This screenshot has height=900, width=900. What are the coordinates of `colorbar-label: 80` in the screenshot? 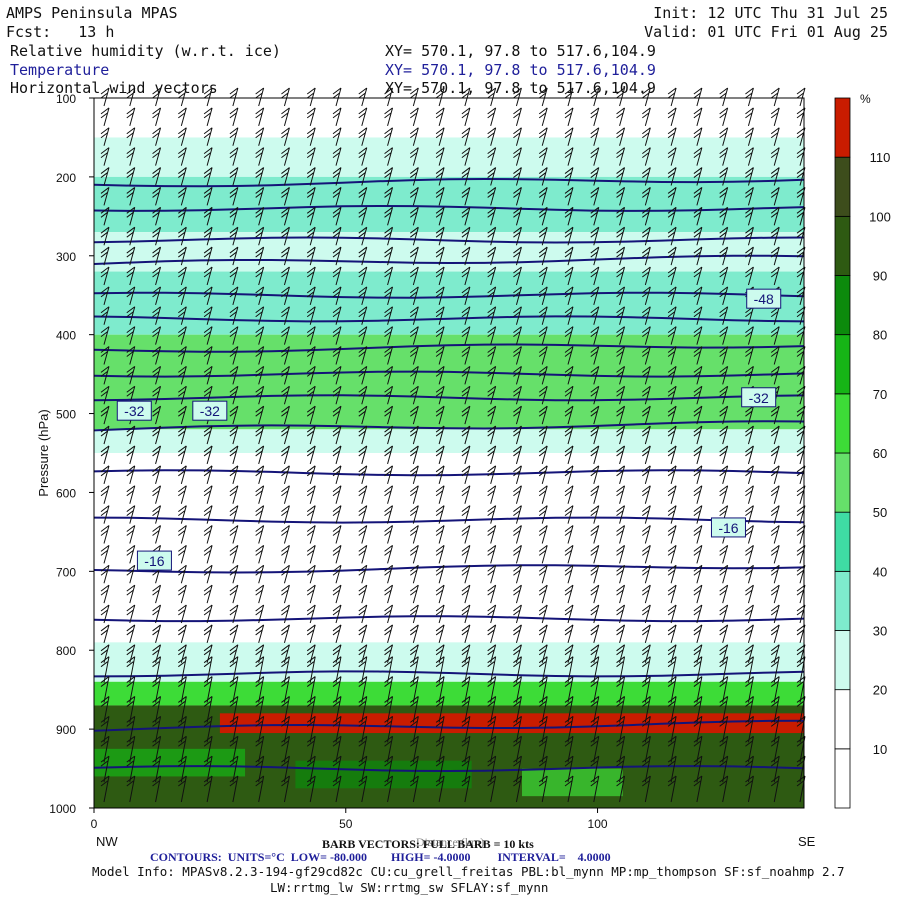 It's located at (880, 335).